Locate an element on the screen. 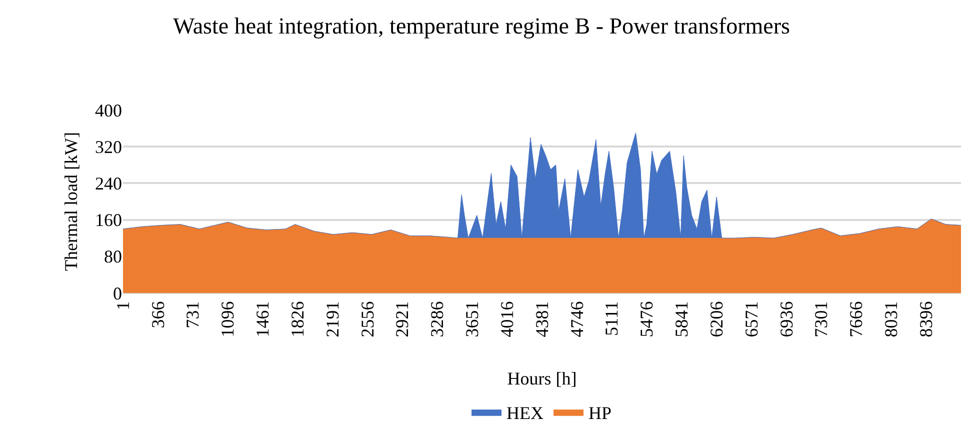  y-tick-label: 80 is located at coordinates (113, 256).